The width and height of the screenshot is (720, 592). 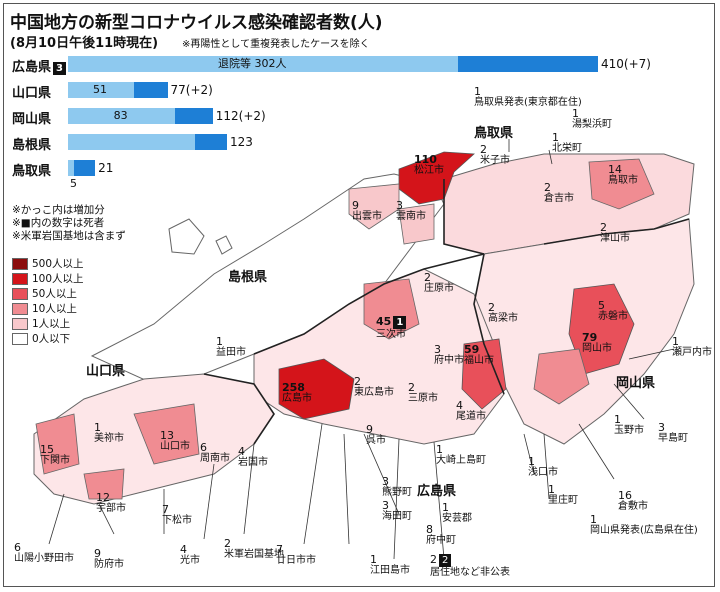 I want to click on place-name: 尾道市, so click(x=471, y=416).